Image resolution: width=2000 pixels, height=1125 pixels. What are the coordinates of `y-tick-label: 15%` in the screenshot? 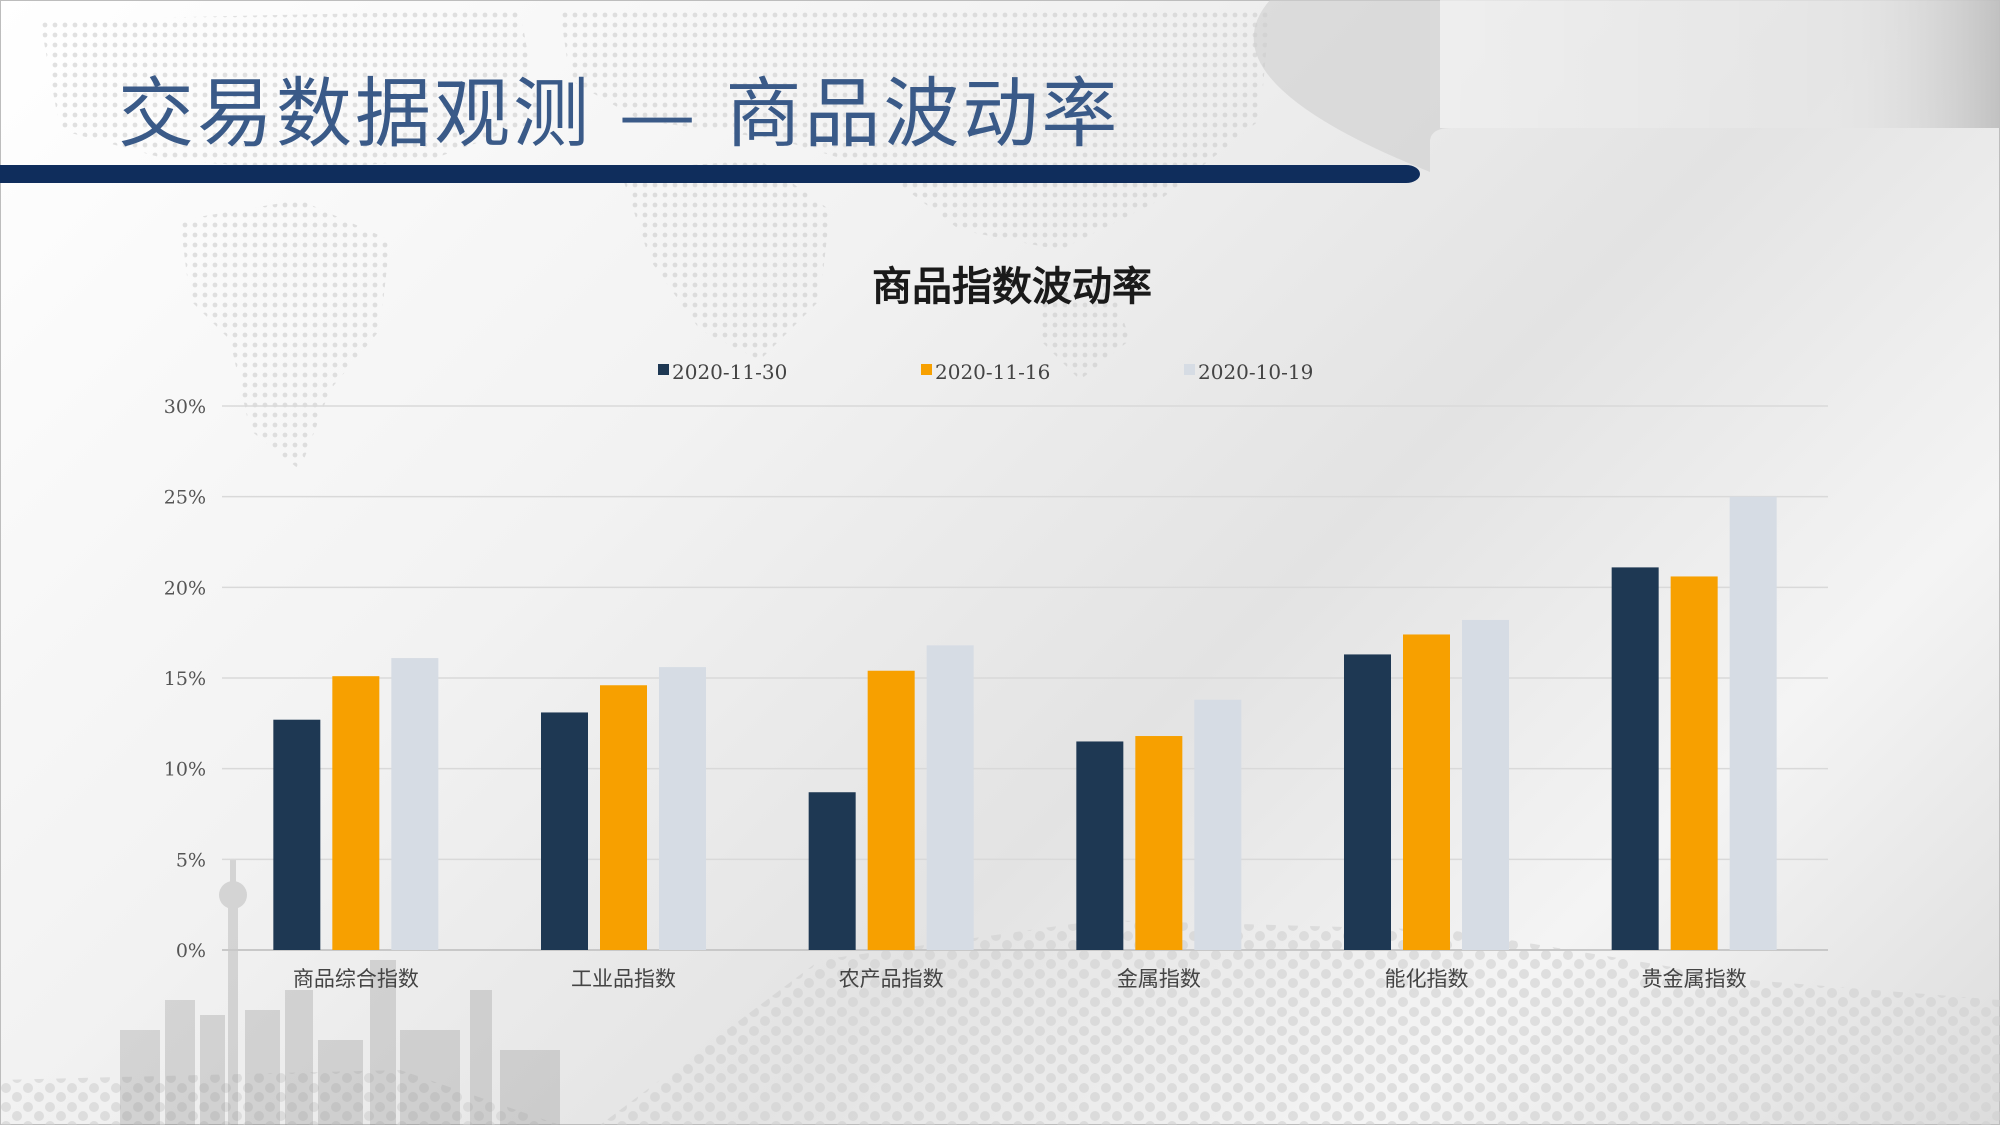 It's located at (185, 679).